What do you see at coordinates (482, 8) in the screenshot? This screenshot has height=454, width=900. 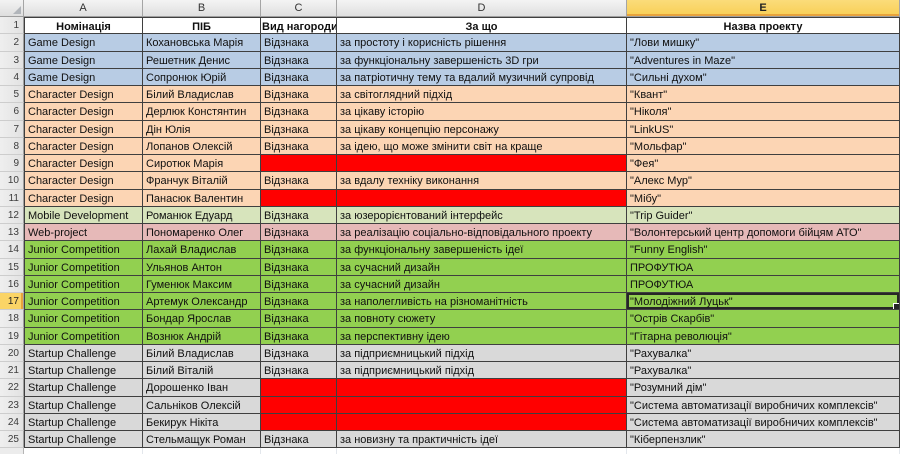 I see `column-header-d: D` at bounding box center [482, 8].